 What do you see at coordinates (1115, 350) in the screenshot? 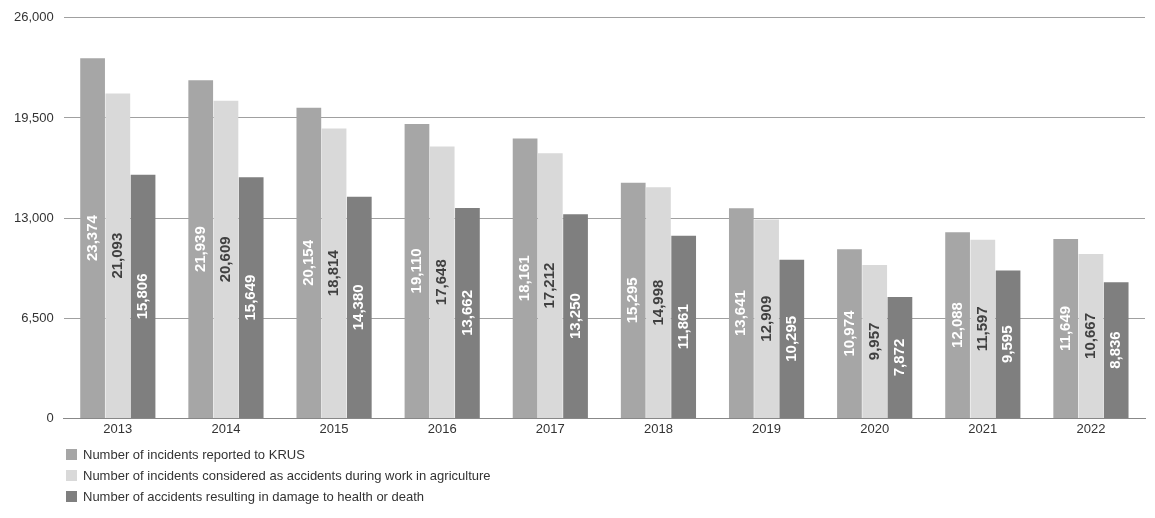
I see `data-label: 8,836` at bounding box center [1115, 350].